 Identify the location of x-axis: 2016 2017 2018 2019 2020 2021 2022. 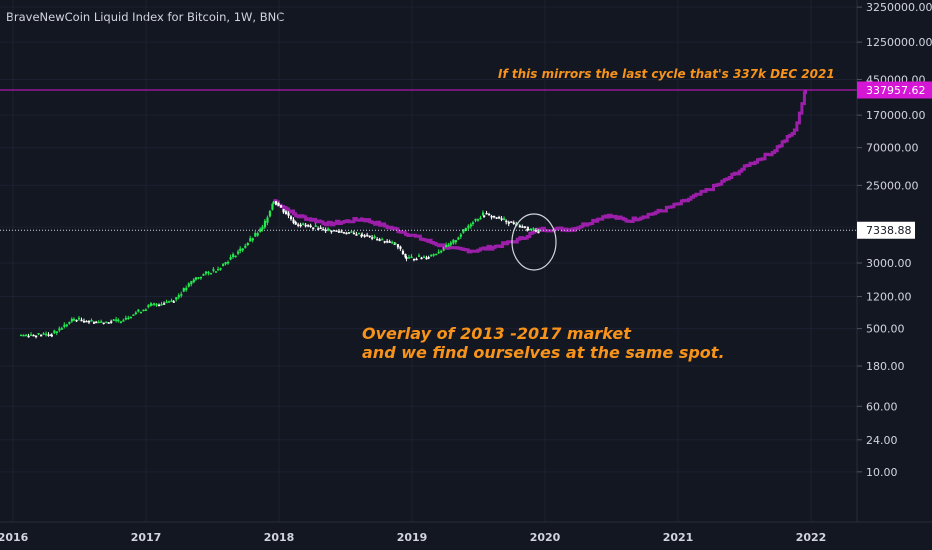
(413, 537).